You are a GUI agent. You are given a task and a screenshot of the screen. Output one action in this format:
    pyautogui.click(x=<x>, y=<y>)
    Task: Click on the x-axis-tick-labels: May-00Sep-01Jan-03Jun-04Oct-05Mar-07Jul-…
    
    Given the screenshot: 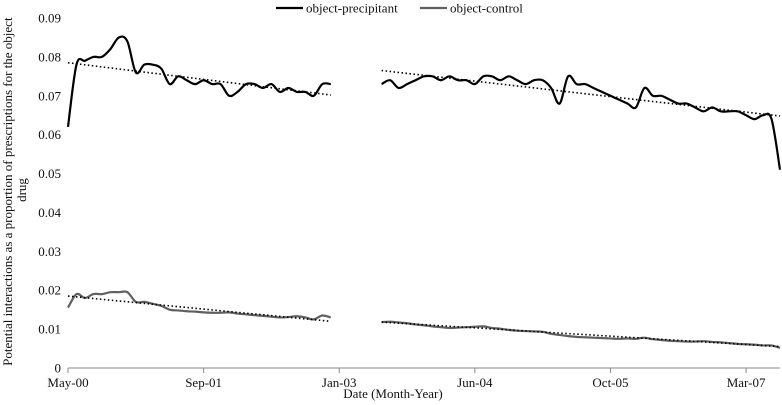 What is the action you would take?
    pyautogui.click(x=406, y=382)
    